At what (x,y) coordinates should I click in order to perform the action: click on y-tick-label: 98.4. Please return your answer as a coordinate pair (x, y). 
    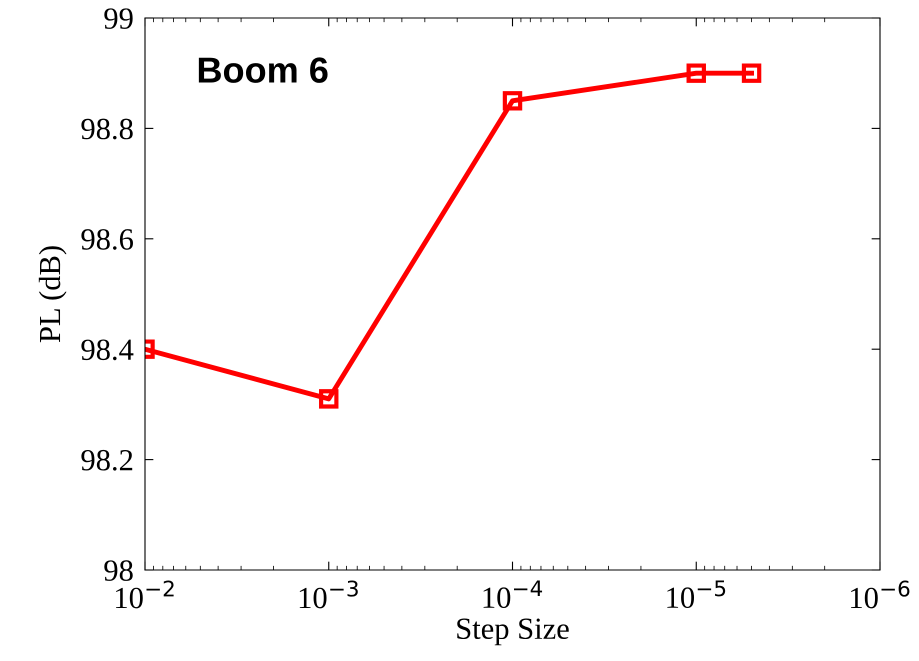
    Looking at the image, I should click on (107, 349).